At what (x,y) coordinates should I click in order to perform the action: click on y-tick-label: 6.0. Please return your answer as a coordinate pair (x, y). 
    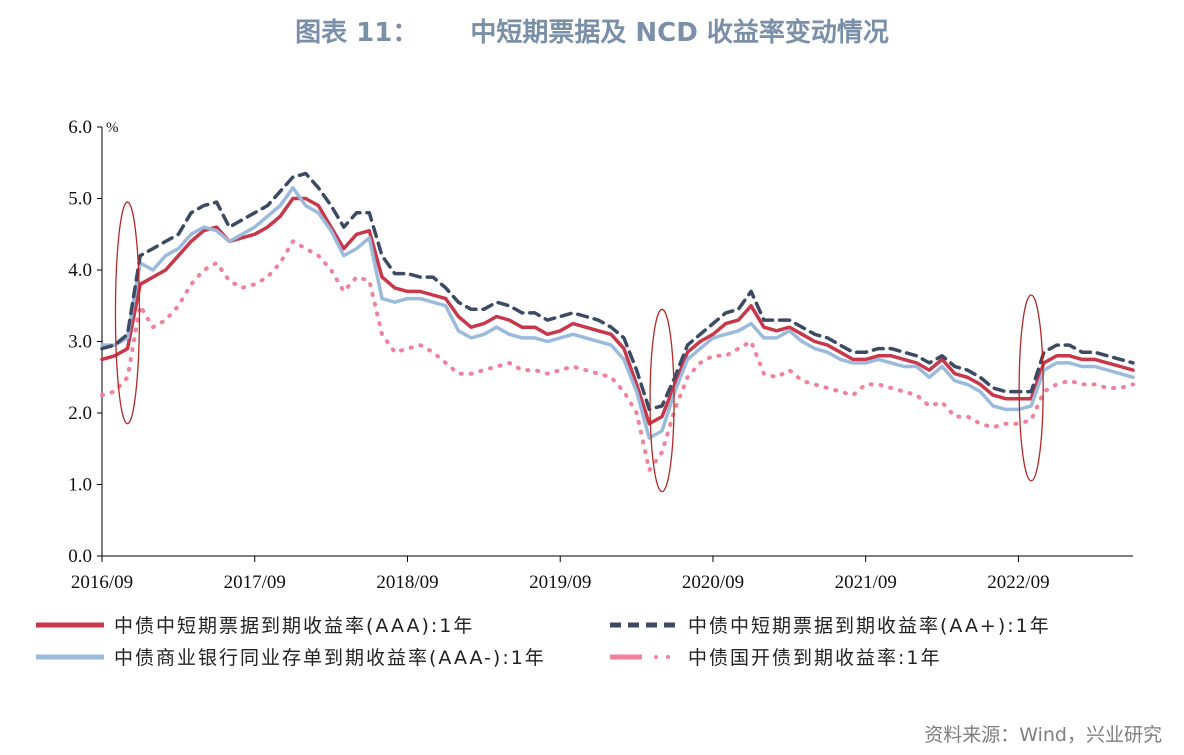
    Looking at the image, I should click on (80, 127).